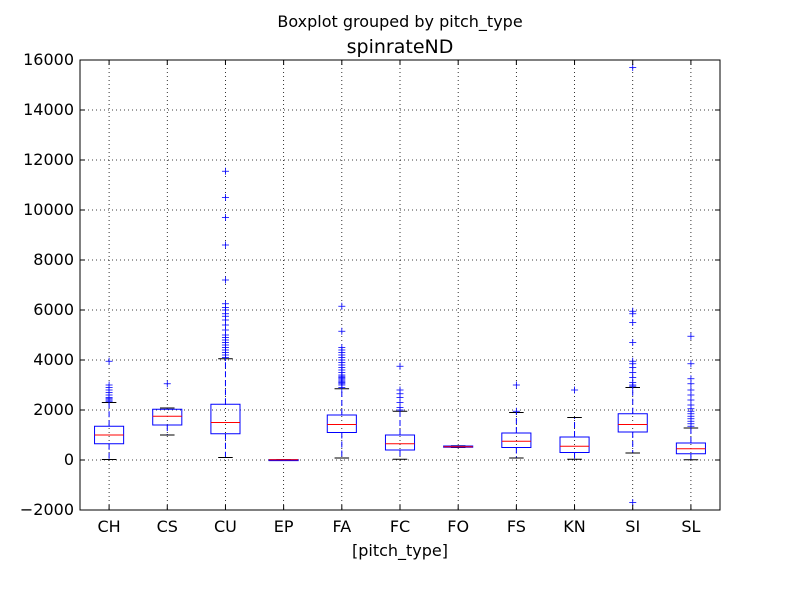 The width and height of the screenshot is (800, 605). Describe the element at coordinates (53, 259) in the screenshot. I see `y-tick-label: 8000` at that location.